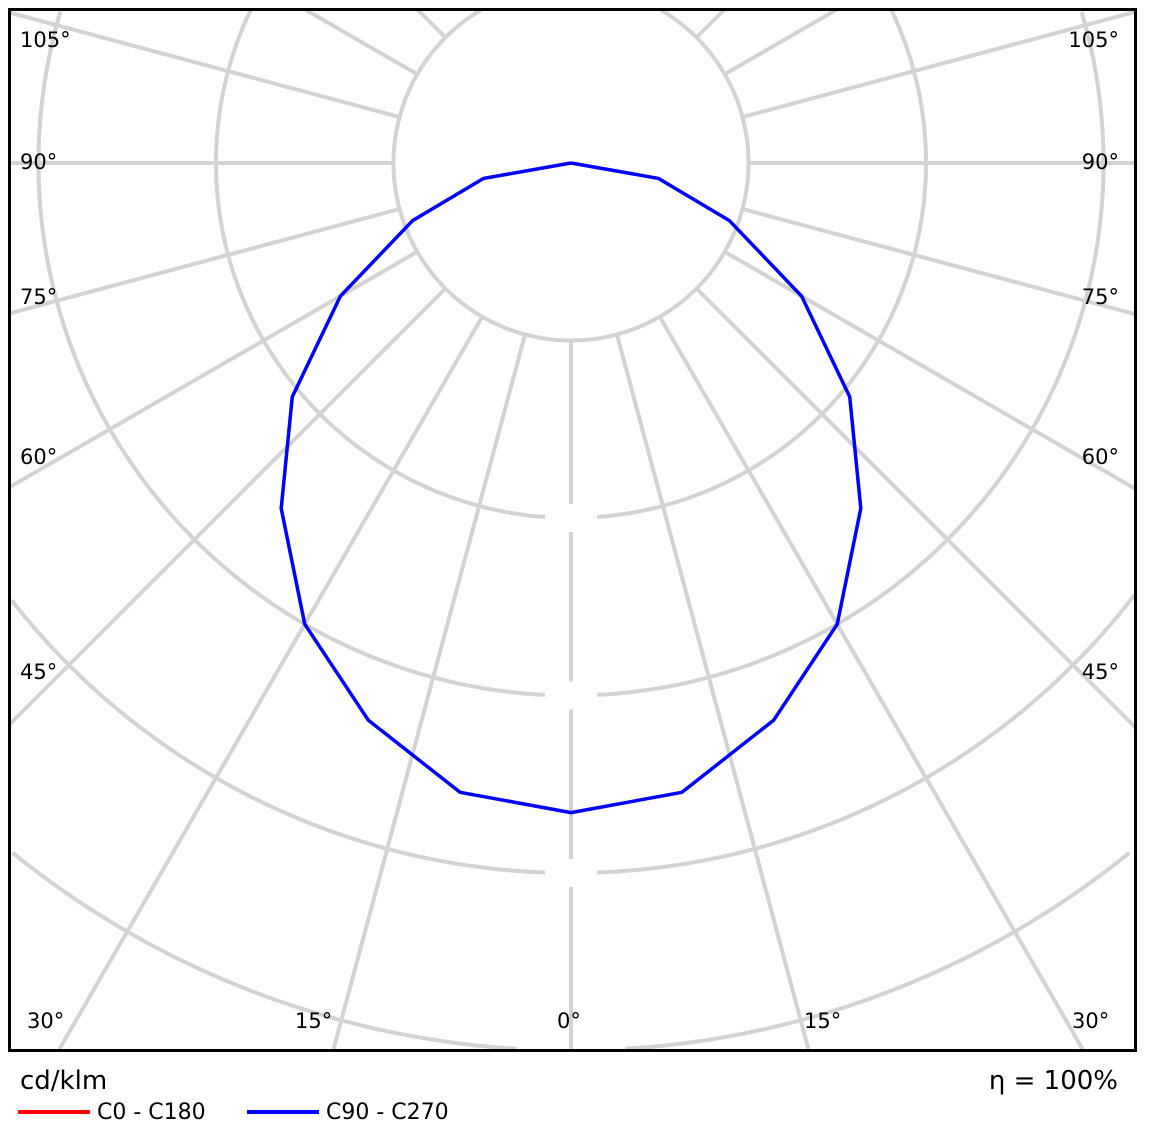  Describe the element at coordinates (387, 1112) in the screenshot. I see `legend-label-c90-c270: C90 - C270` at that location.